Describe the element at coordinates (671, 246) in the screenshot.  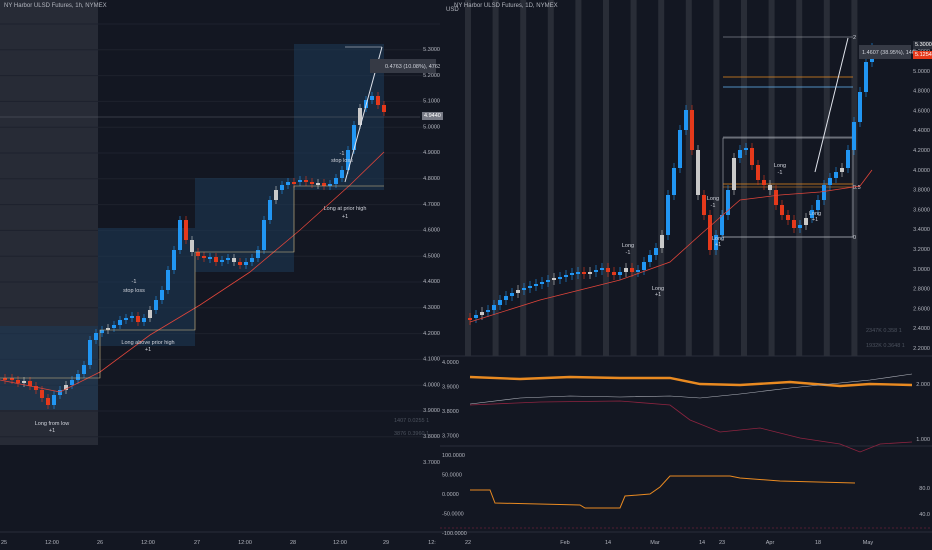
I see `moving-average-red` at that location.